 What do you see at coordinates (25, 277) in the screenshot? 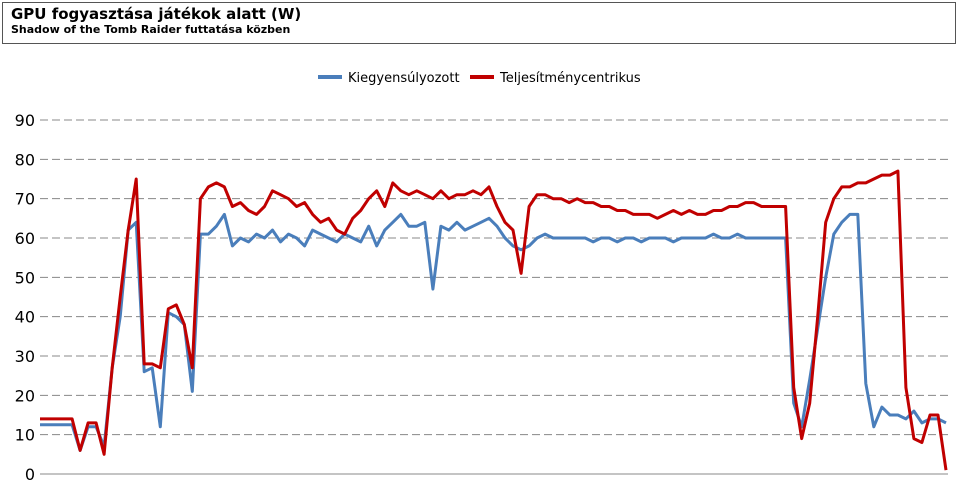
I see `y-tick-label: 50` at bounding box center [25, 277].